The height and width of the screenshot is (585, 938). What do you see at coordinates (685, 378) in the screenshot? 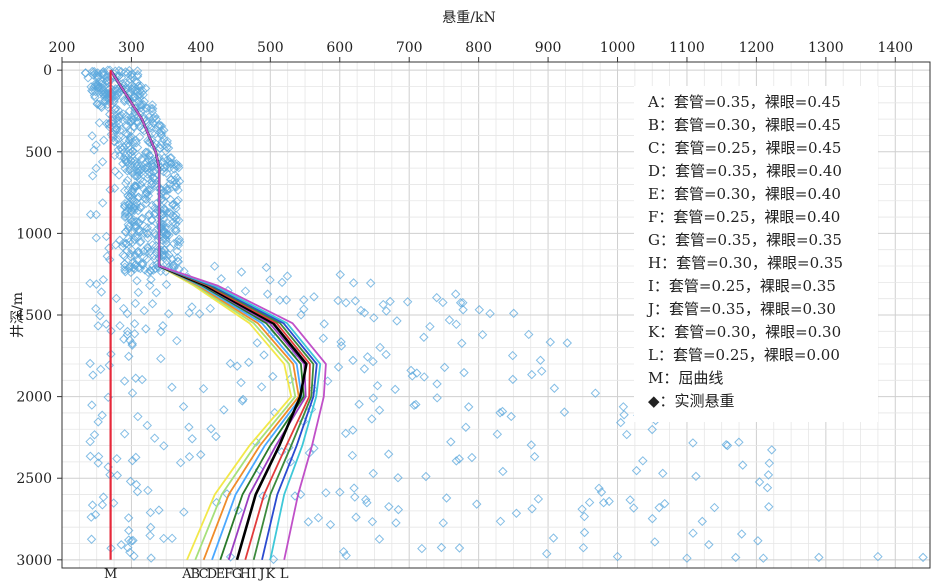
I see `legend-entry: M：屈曲线` at bounding box center [685, 378].